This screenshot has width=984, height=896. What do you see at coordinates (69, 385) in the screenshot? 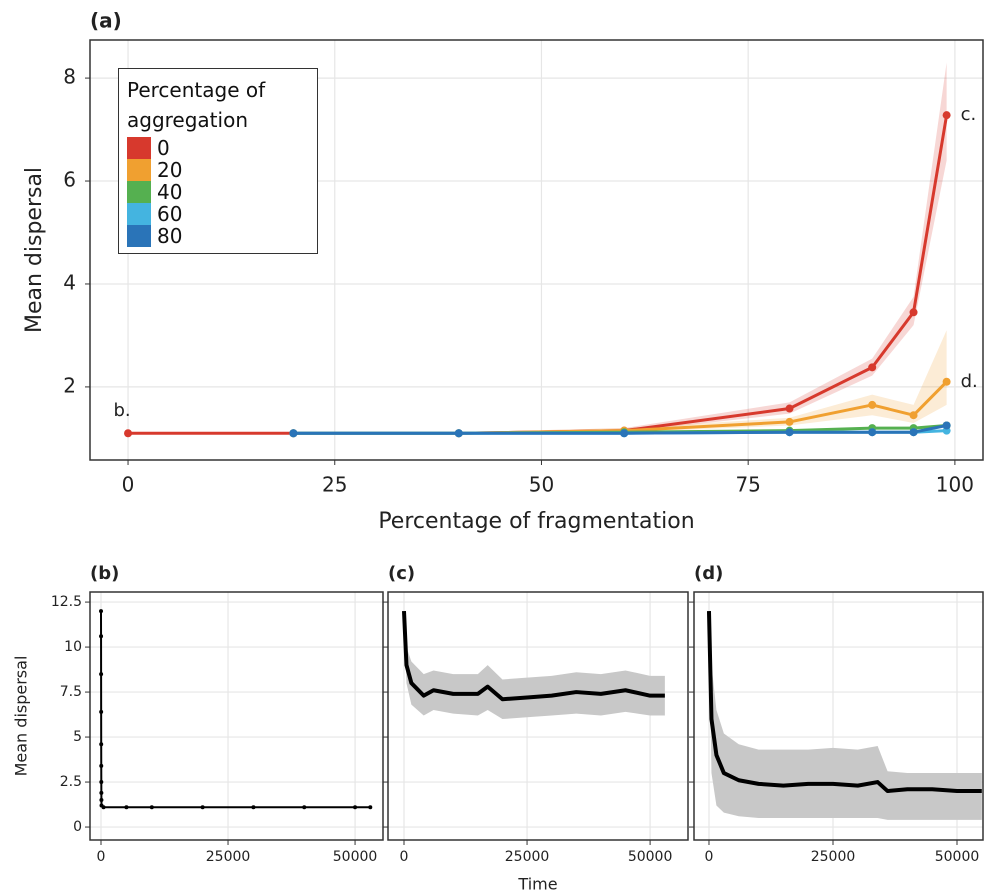
I see `y-tick-label: 2` at bounding box center [69, 385].